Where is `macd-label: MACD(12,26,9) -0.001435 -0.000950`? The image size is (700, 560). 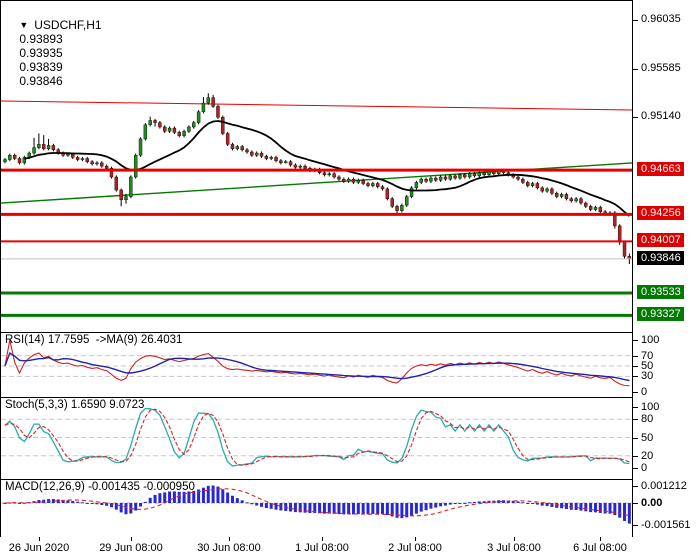
macd-label: MACD(12,26,9) -0.001435 -0.000950 is located at coordinates (100, 487).